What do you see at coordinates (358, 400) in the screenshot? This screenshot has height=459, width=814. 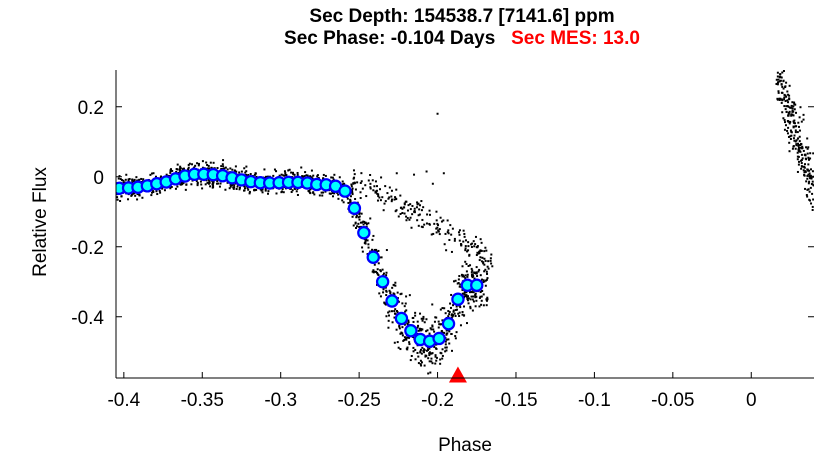 I see `x-tick-label: -0.25` at bounding box center [358, 400].